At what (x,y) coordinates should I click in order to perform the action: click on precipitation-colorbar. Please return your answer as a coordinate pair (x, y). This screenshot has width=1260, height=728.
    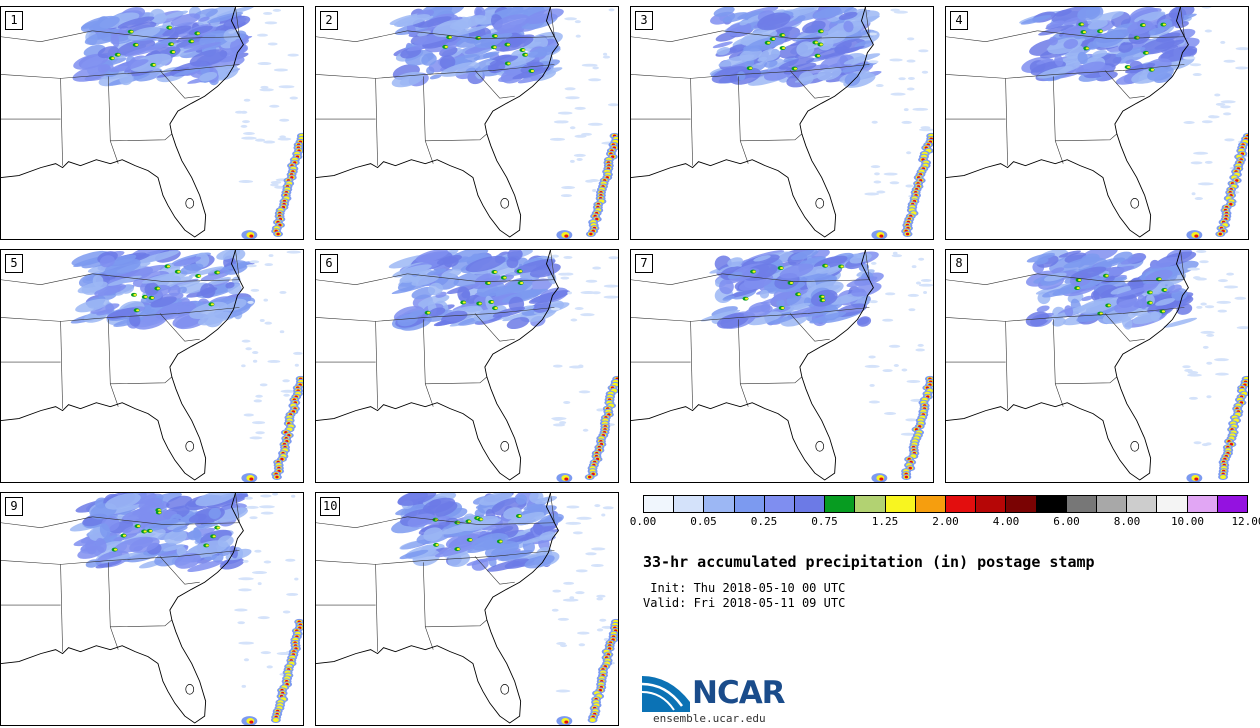
    Looking at the image, I should click on (945, 504).